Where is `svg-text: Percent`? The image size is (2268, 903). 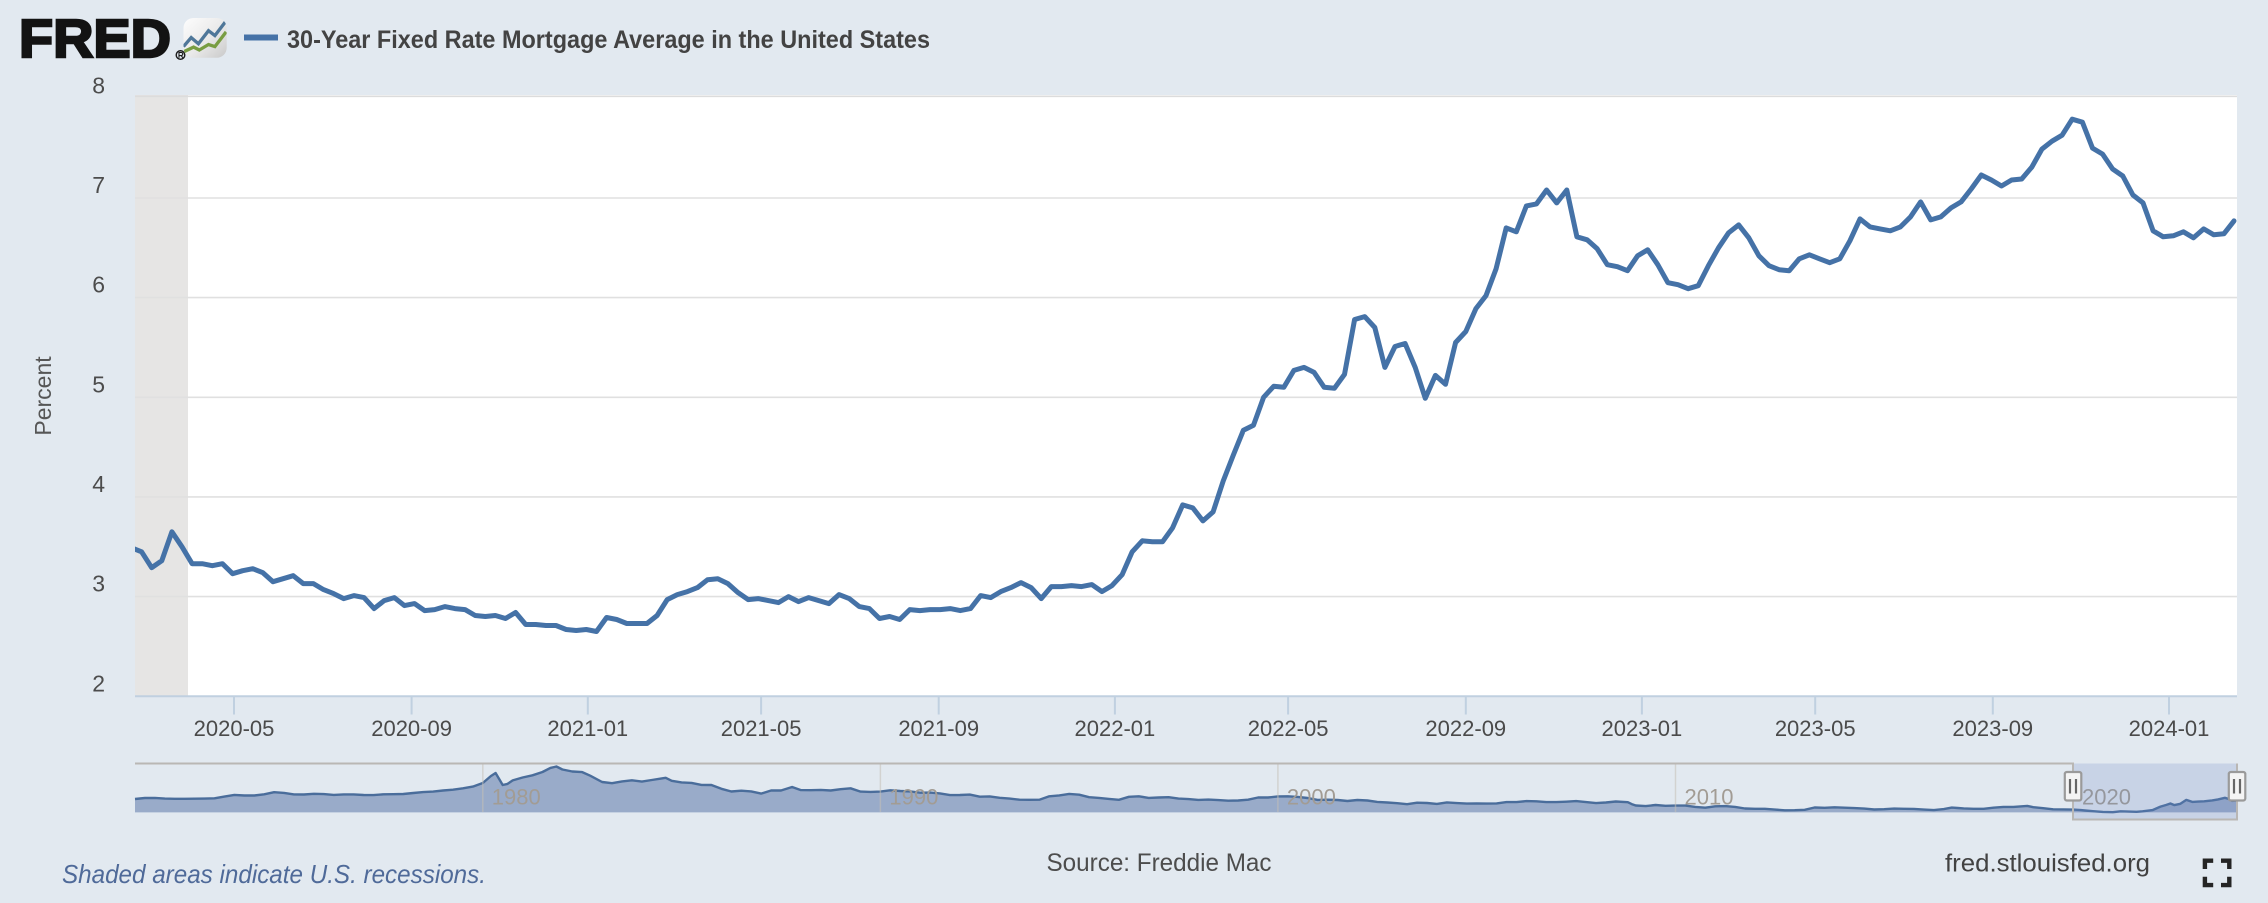
svg-text: Percent is located at coordinates (43, 396).